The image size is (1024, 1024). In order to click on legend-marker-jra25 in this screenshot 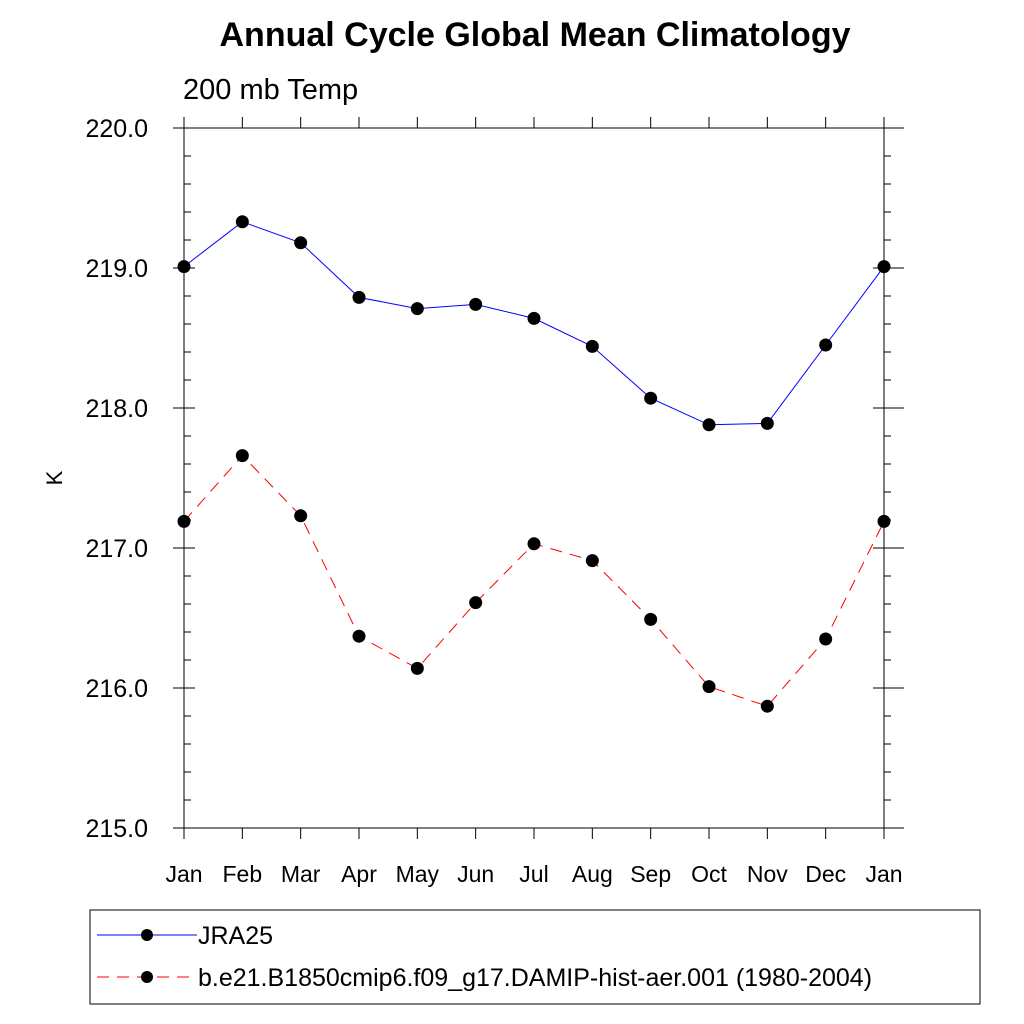, I will do `click(147, 935)`.